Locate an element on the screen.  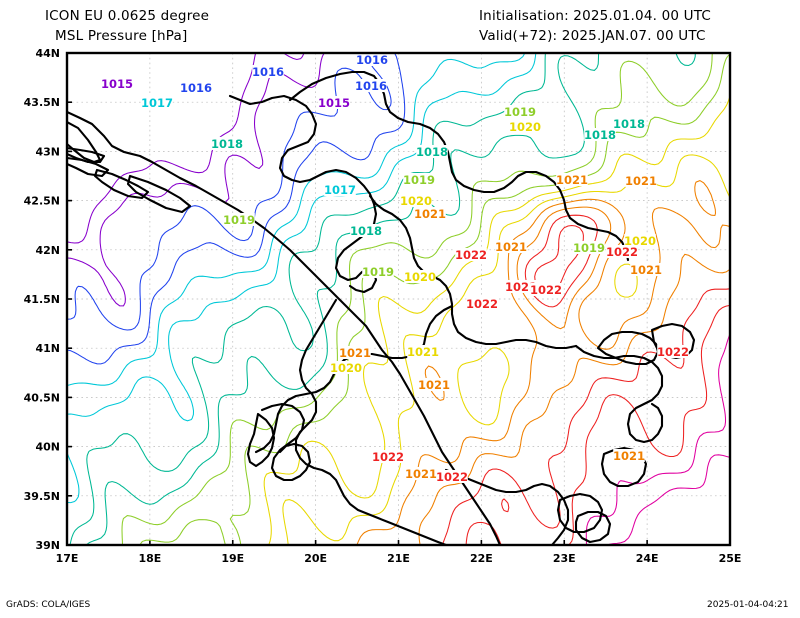
y-tick-label: 41N is located at coordinates (47, 348).